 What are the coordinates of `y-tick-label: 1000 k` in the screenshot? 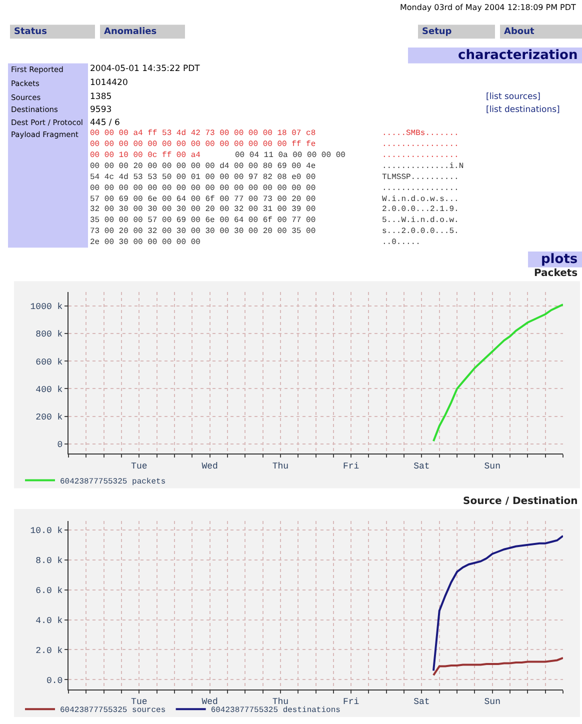 It's located at (46, 307).